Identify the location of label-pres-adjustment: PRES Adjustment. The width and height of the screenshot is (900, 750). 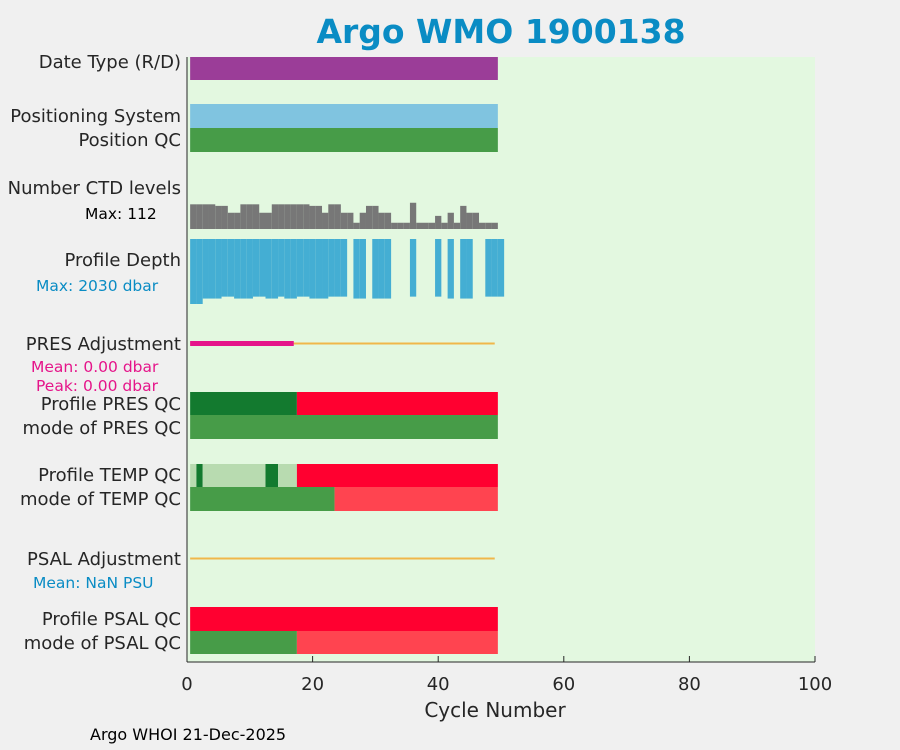
(103, 344).